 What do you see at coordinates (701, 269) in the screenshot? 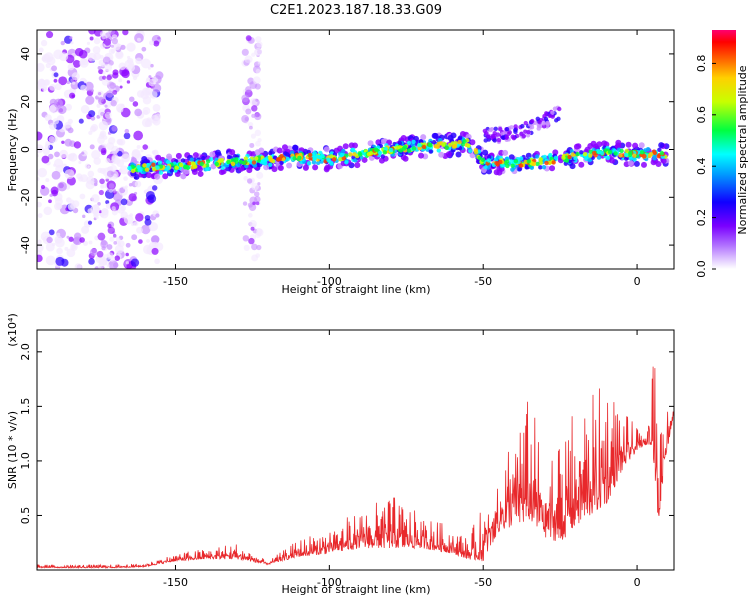
I see `colorbar-tick-label: 0.0` at bounding box center [701, 269].